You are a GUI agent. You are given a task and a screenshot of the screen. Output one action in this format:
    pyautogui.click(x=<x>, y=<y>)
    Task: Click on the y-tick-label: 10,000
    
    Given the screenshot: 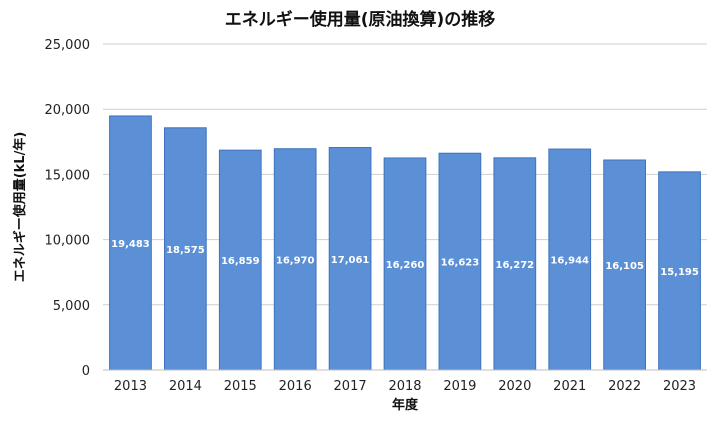 What is the action you would take?
    pyautogui.click(x=68, y=241)
    